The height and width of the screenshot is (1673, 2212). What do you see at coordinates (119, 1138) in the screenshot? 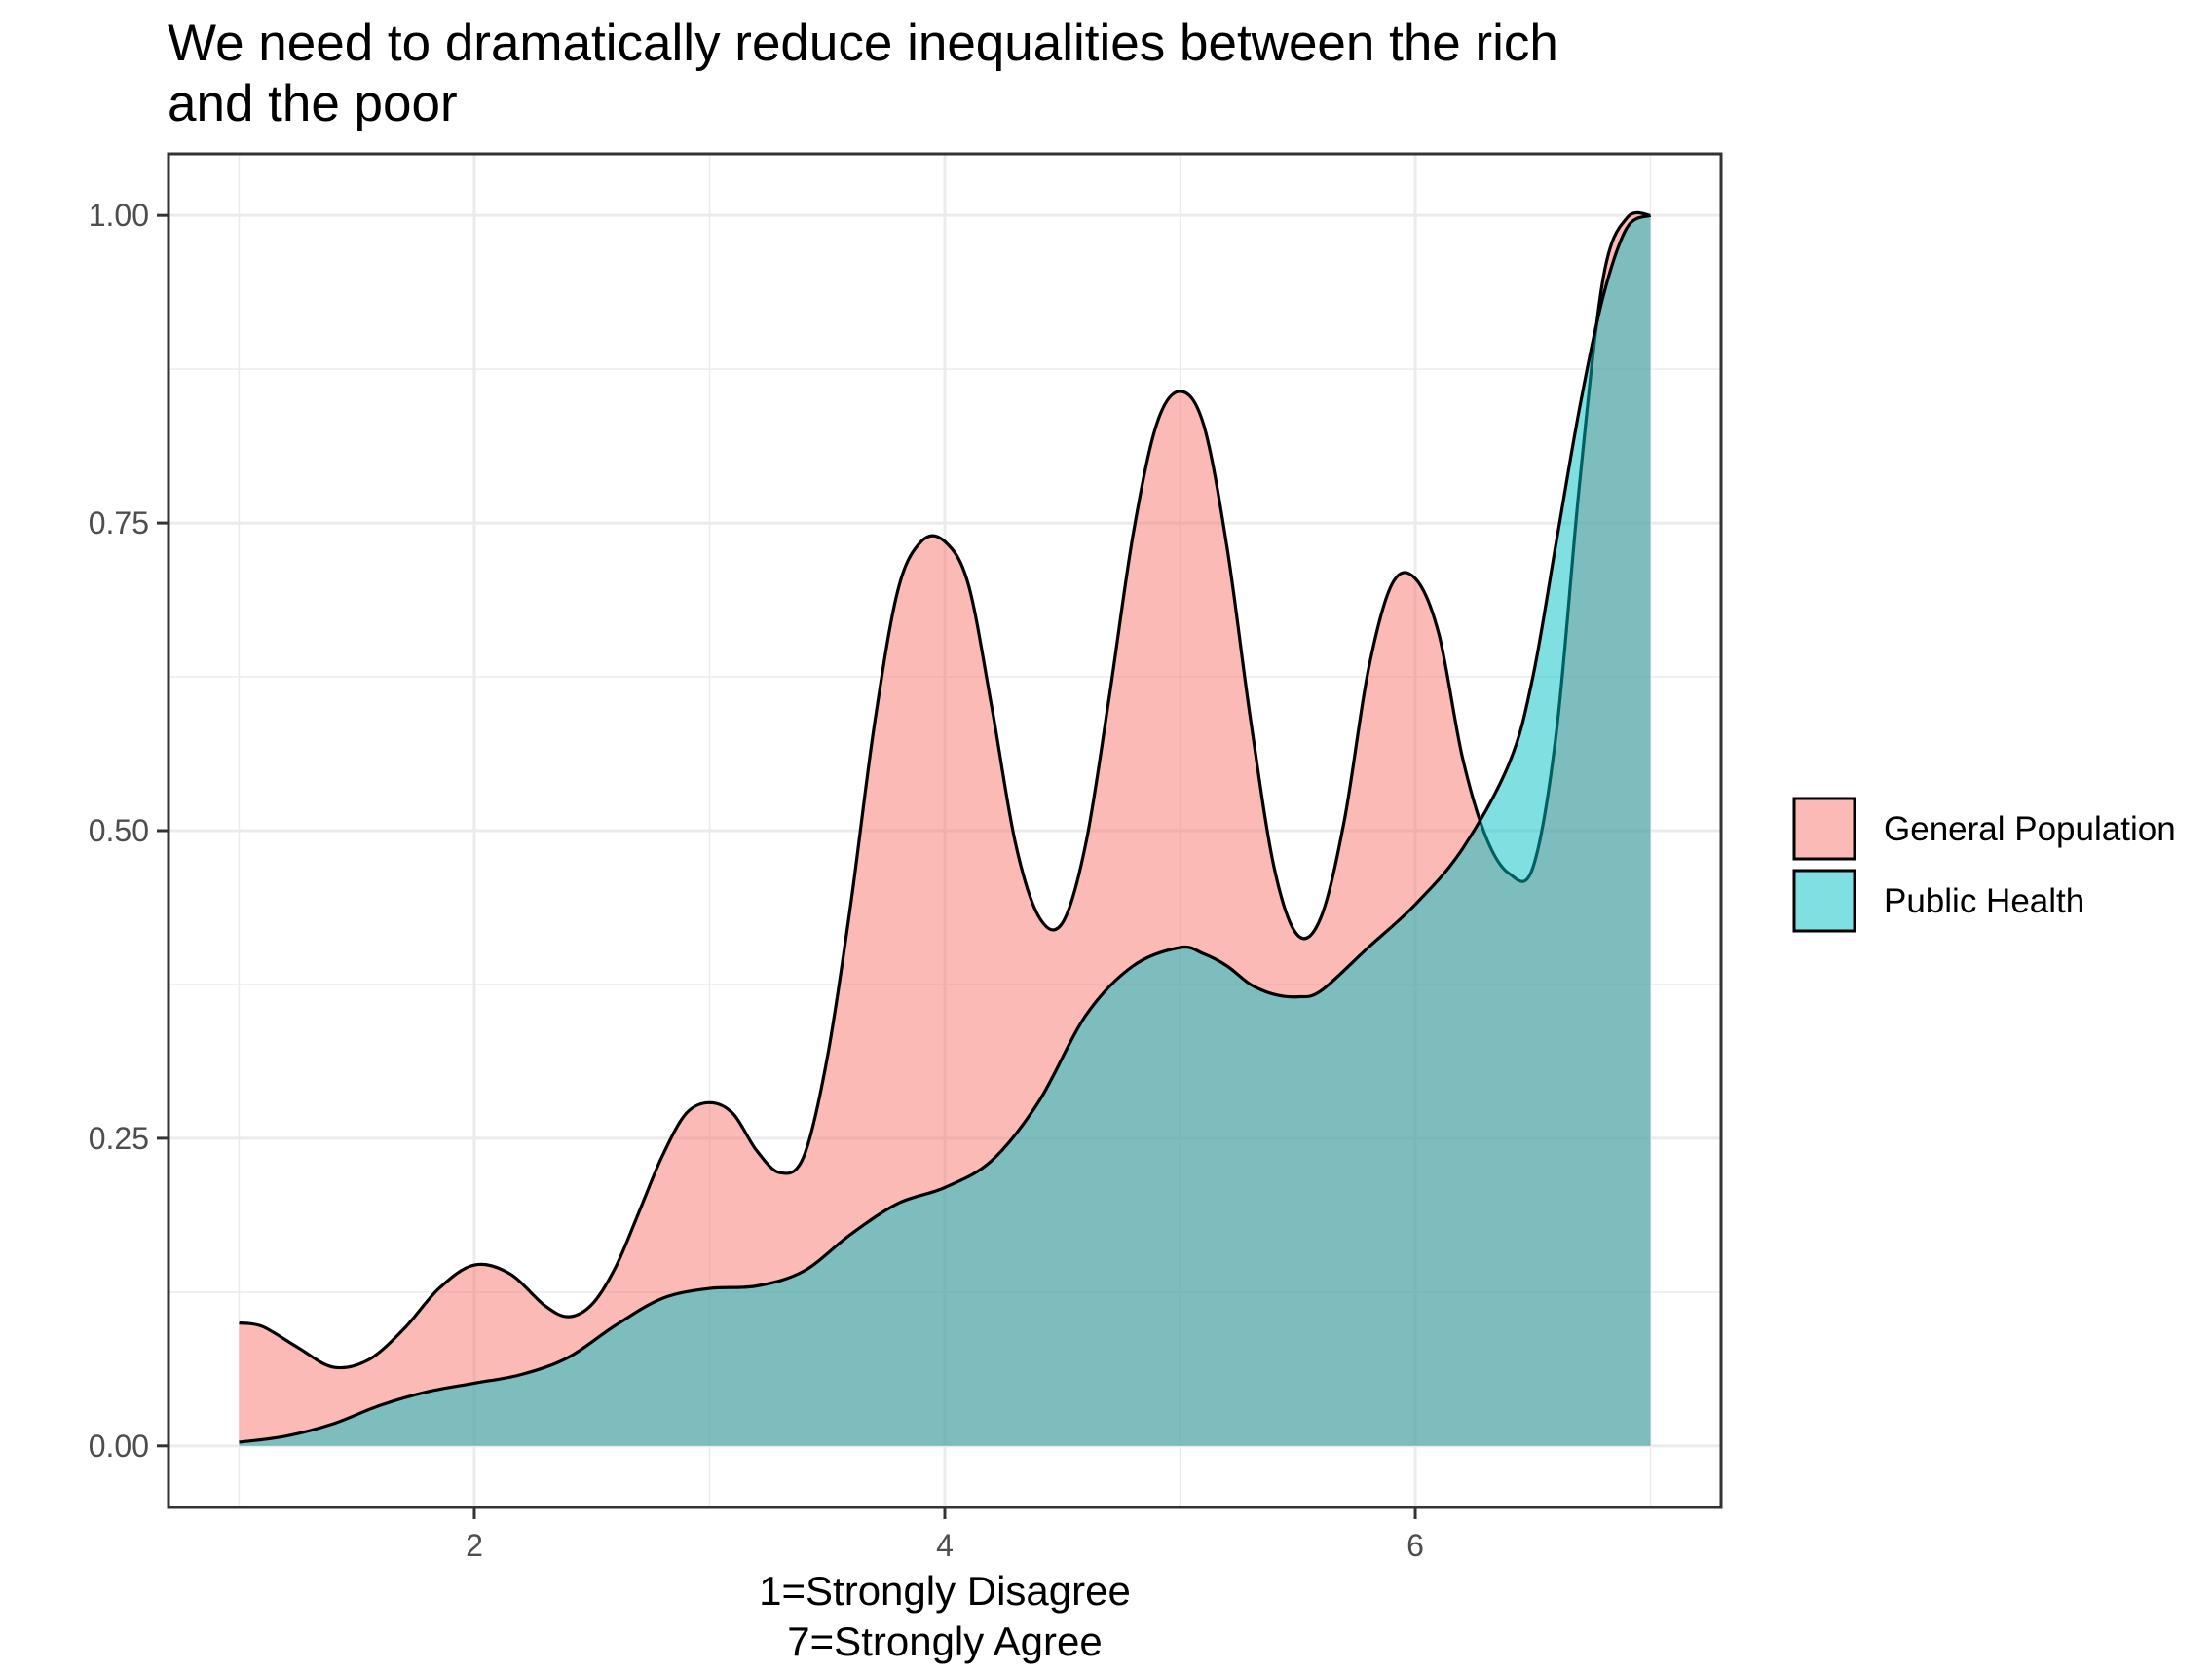
I see `y-tick-label: 0.25` at bounding box center [119, 1138].